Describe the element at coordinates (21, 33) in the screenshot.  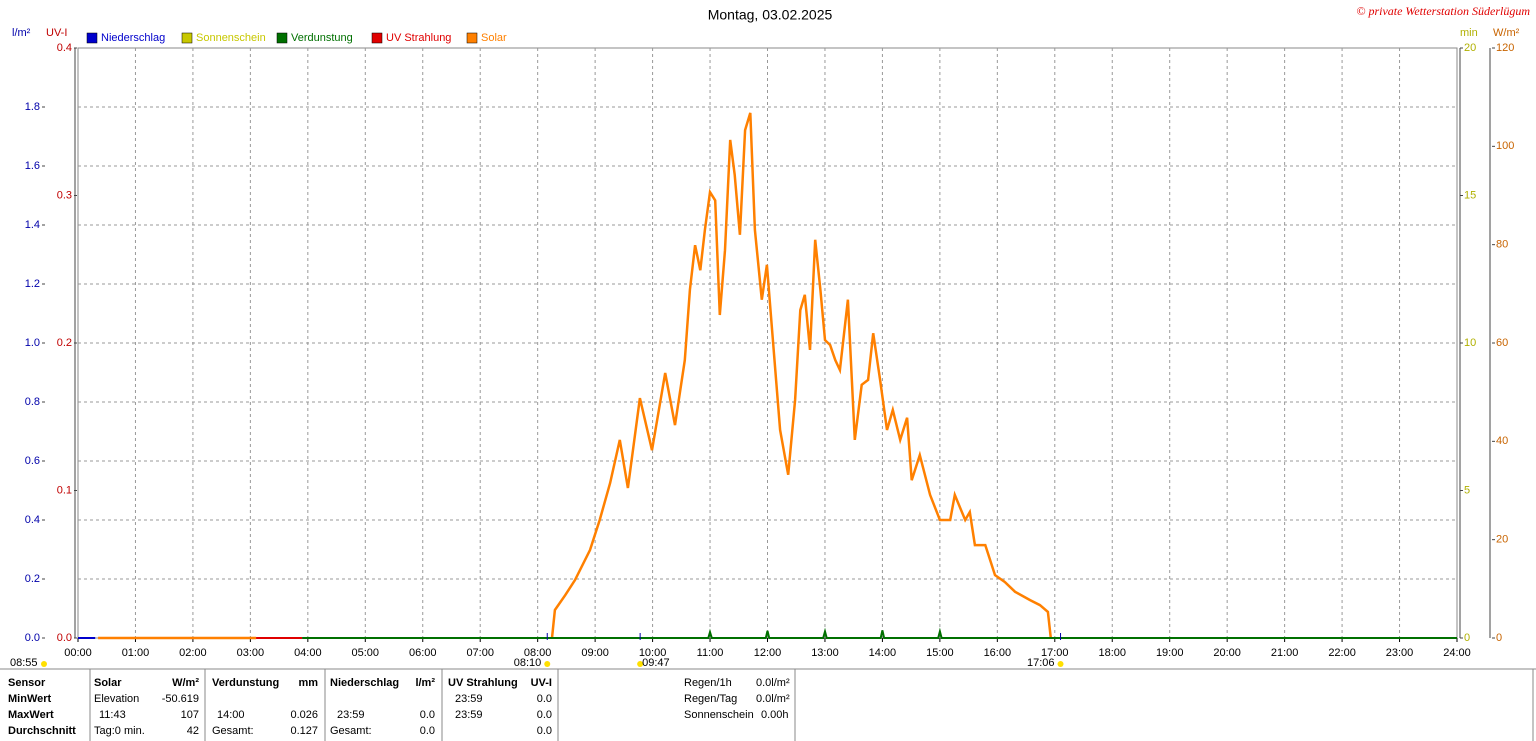
I see `y-axis-label: l/m²` at that location.